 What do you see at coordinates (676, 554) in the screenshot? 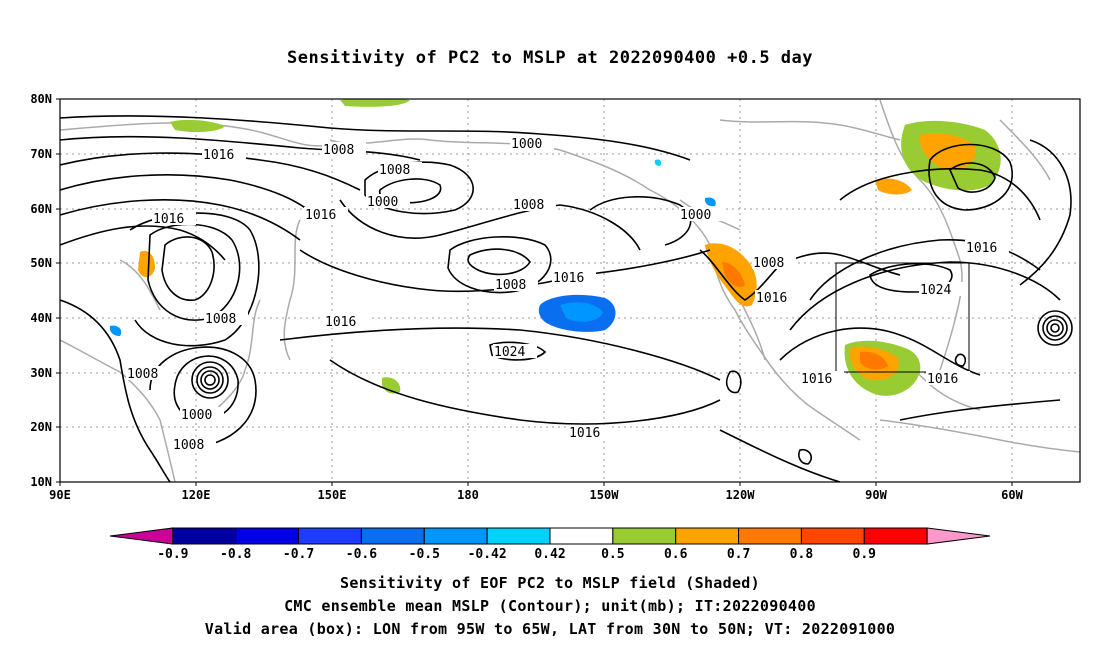
I see `colorbar-tick-label: 0.6` at bounding box center [676, 554].